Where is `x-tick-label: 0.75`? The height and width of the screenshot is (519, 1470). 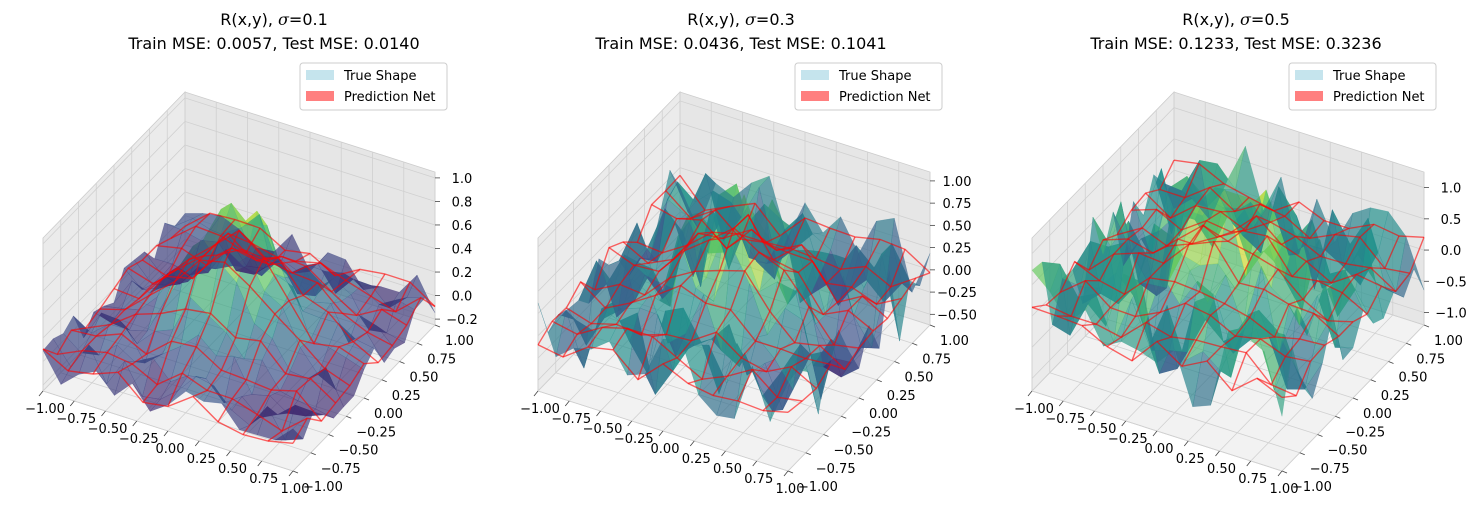 x-tick-label: 0.75 is located at coordinates (758, 479).